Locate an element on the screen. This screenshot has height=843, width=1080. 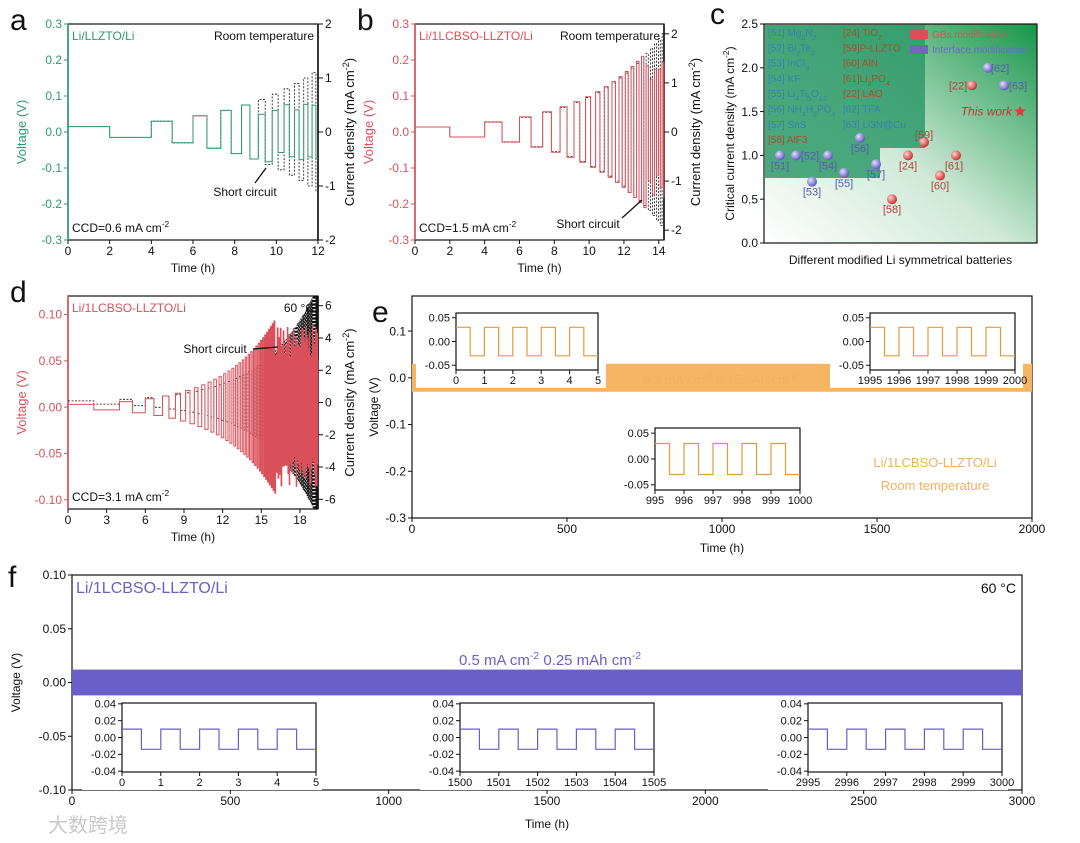
x-tick-label: 1999 is located at coordinates (986, 381).